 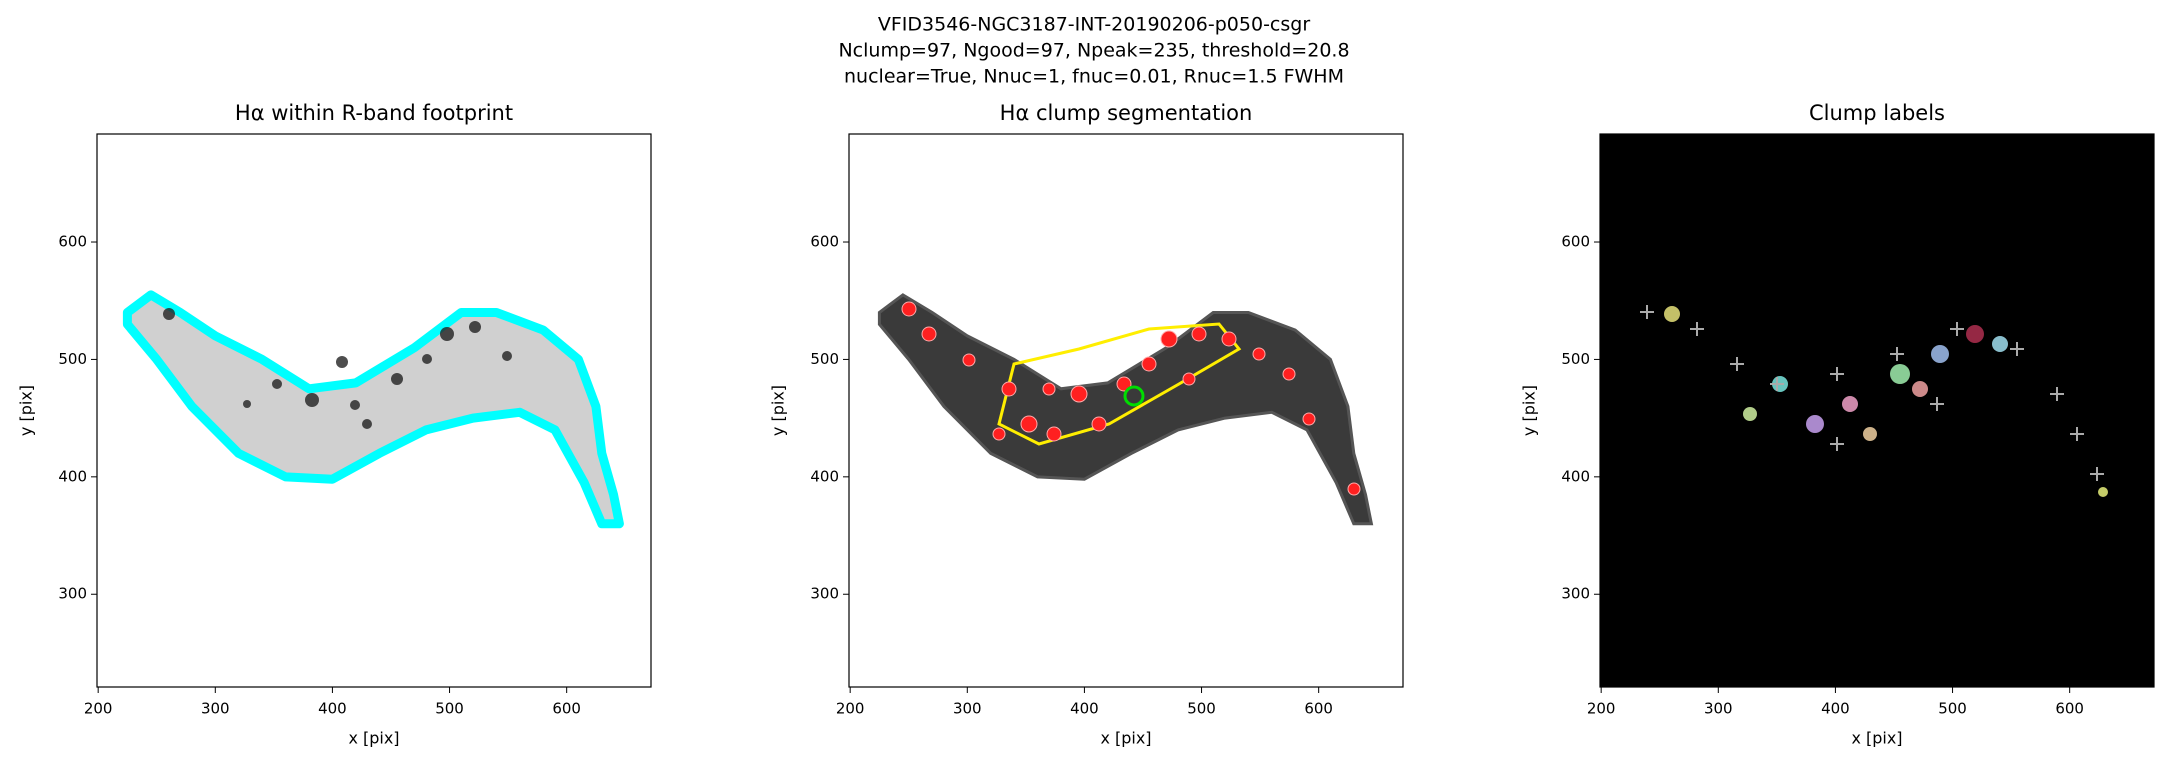 I want to click on axes-title: Hα clump segmentation, so click(x=1126, y=113).